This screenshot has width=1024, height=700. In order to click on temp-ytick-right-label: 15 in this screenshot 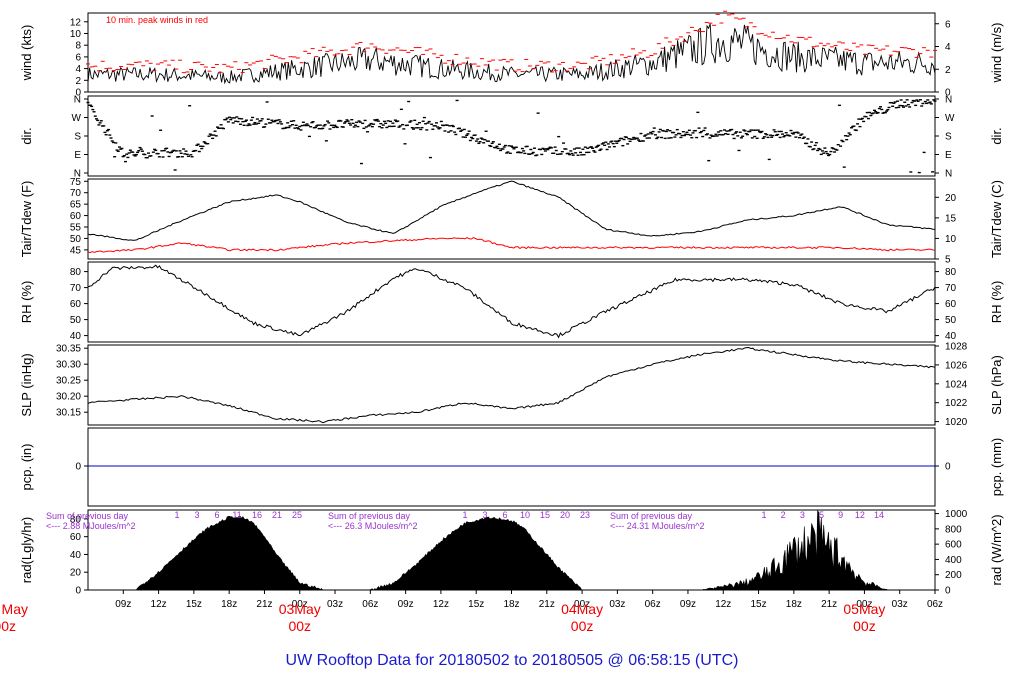, I will do `click(951, 218)`.